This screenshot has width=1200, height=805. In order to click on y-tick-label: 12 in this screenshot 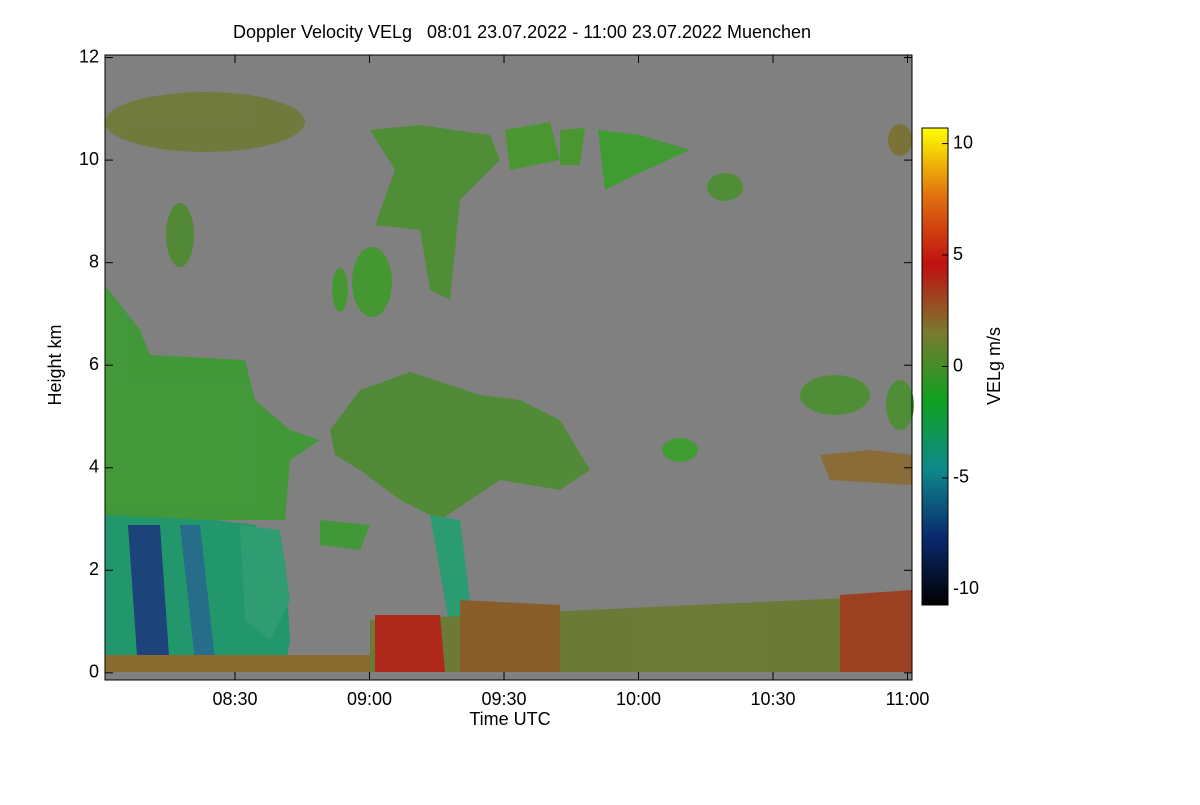, I will do `click(89, 56)`.